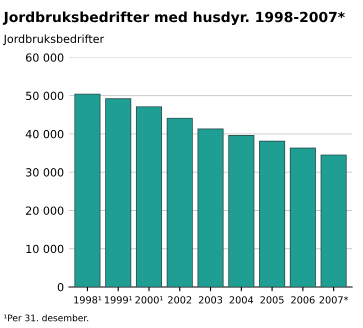 The image size is (363, 328). What do you see at coordinates (61, 287) in the screenshot?
I see `y-tick-label: 0` at bounding box center [61, 287].